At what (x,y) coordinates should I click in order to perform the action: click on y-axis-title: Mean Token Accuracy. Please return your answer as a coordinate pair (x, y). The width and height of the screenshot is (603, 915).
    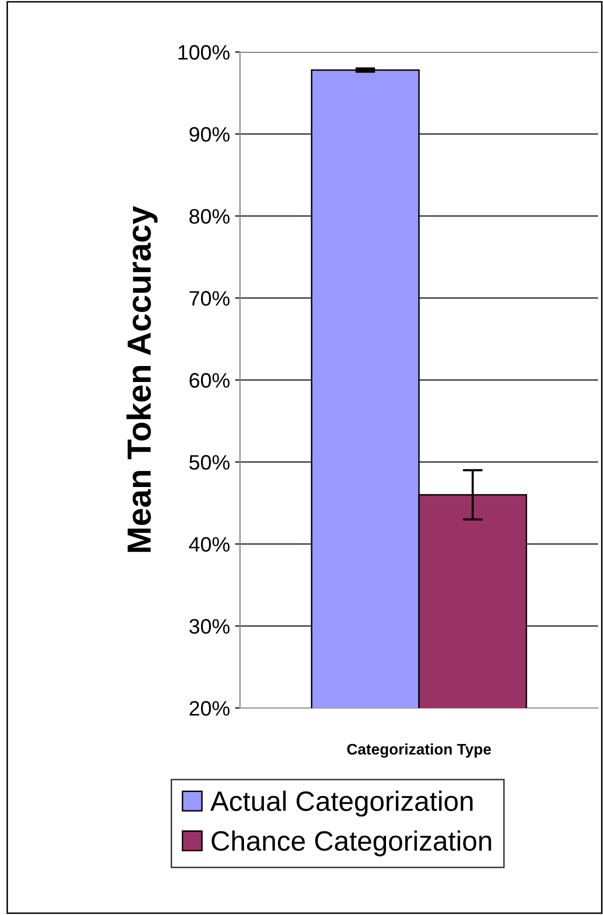
    Looking at the image, I should click on (142, 379).